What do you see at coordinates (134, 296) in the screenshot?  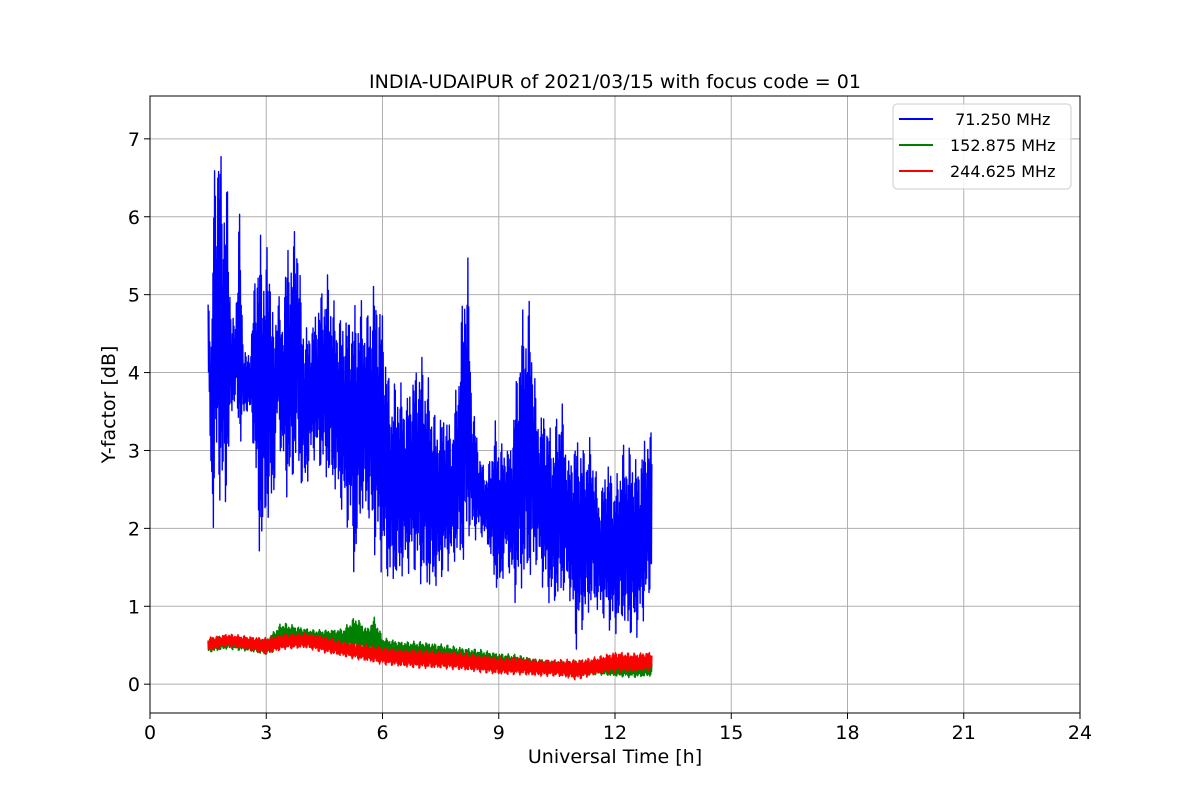 I see `y-tick-label: 5` at bounding box center [134, 296].